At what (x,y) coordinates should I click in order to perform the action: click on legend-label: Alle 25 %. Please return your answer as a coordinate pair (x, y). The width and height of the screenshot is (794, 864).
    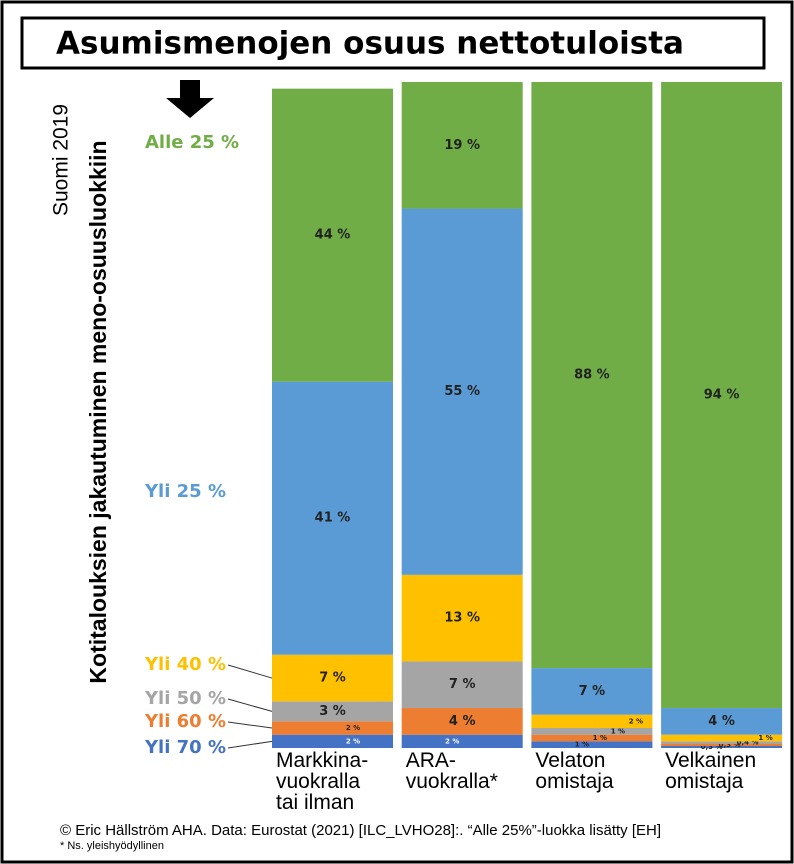
    Looking at the image, I should click on (192, 142).